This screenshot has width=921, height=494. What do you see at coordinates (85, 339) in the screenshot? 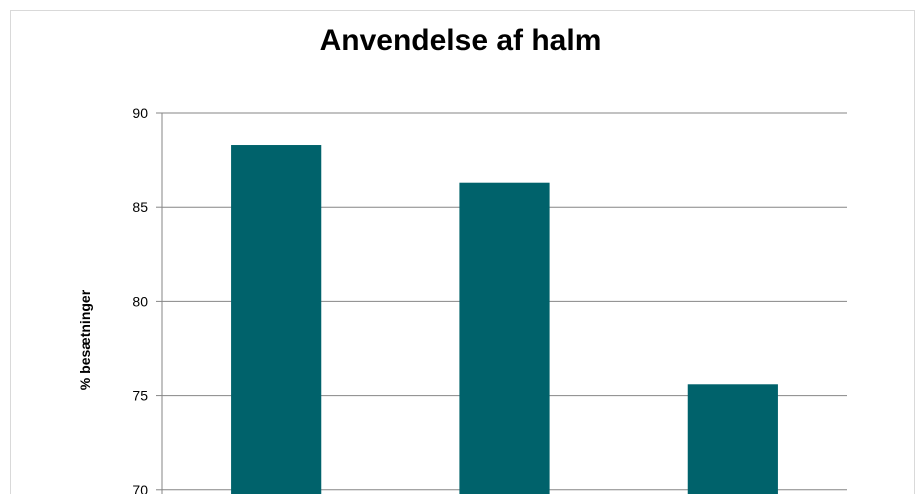
I see `y-axis-label: % besætninger` at bounding box center [85, 339].